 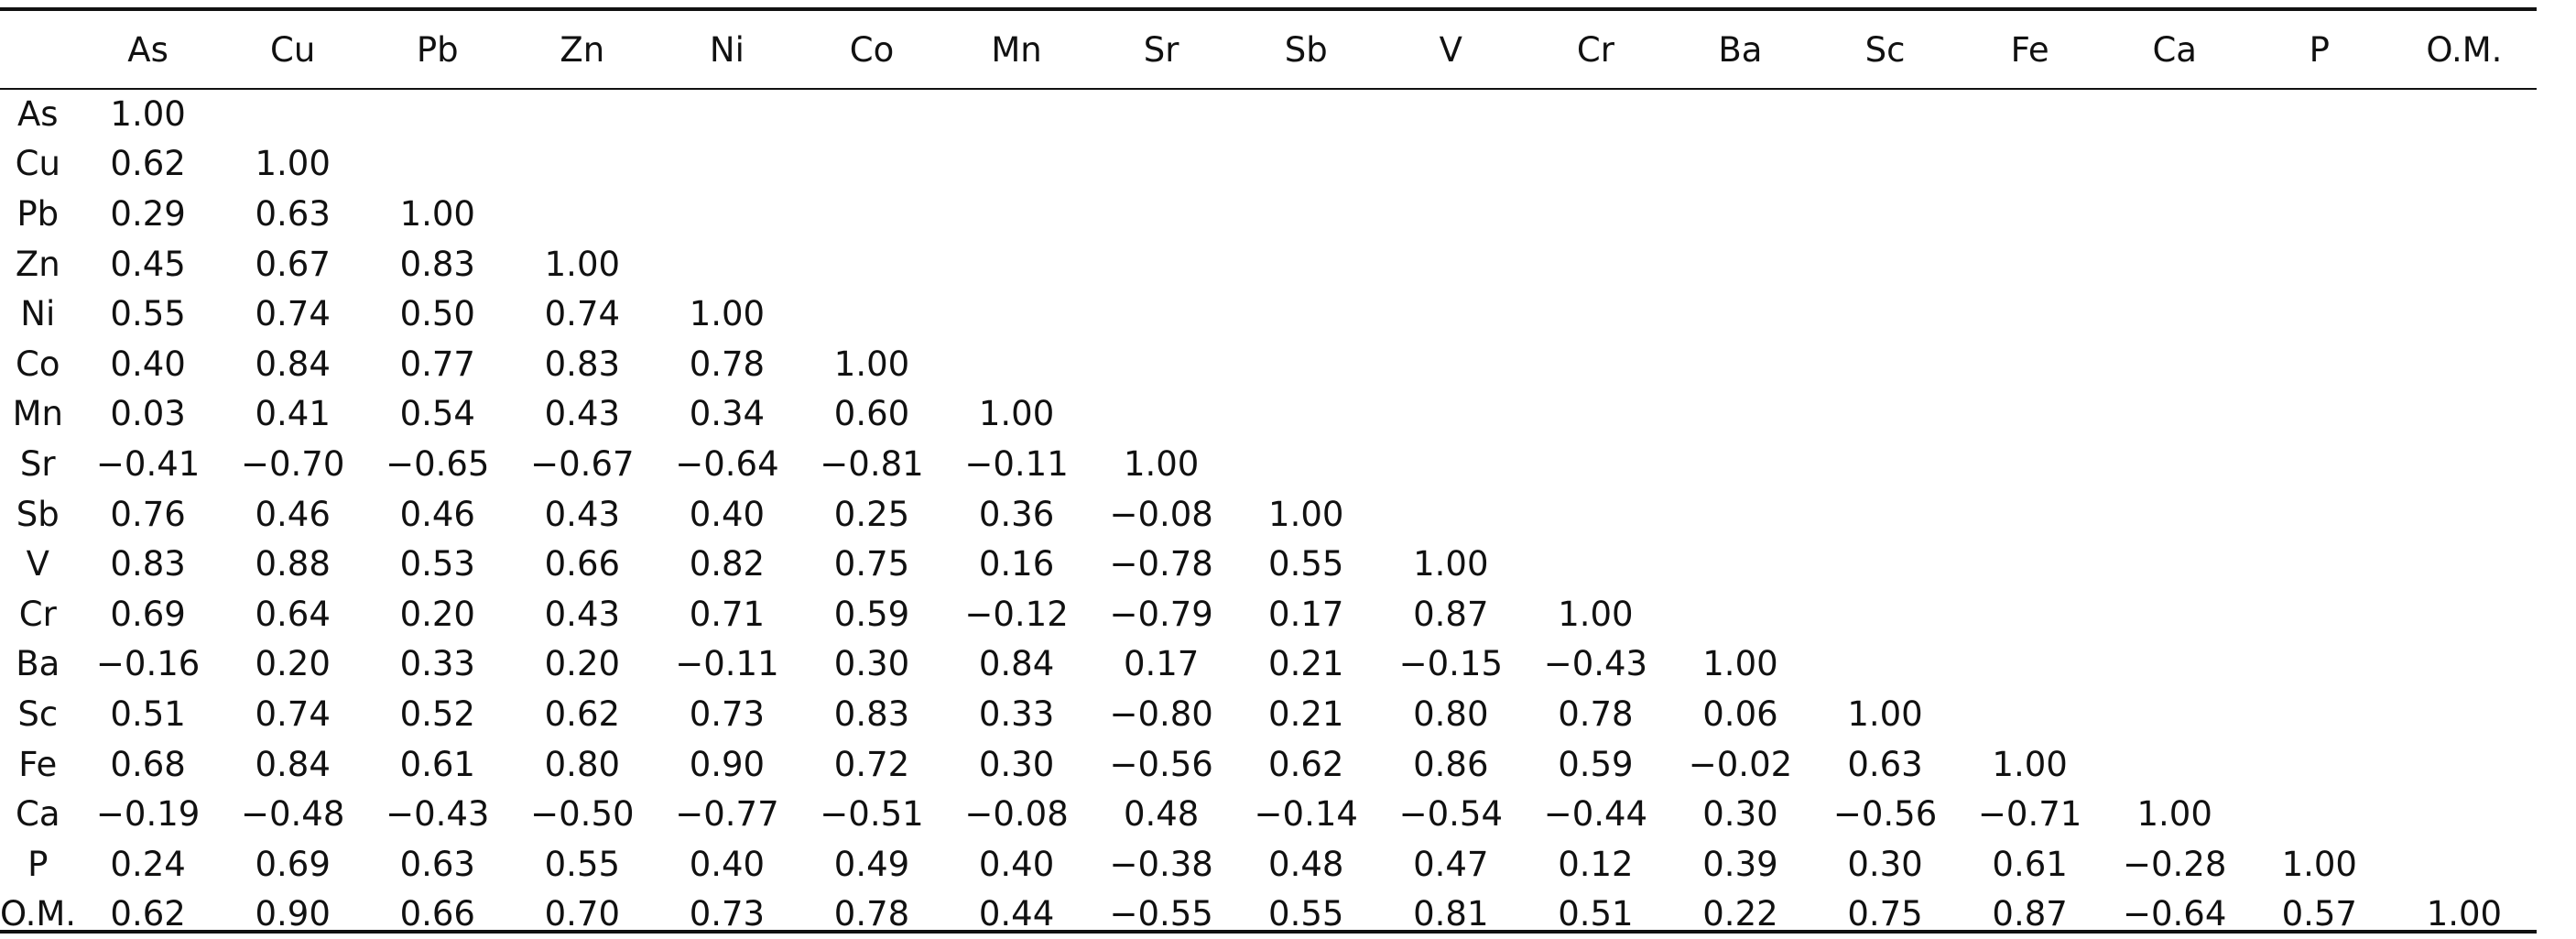 What do you see at coordinates (1306, 864) in the screenshot?
I see `correlation-value: 0.48` at bounding box center [1306, 864].